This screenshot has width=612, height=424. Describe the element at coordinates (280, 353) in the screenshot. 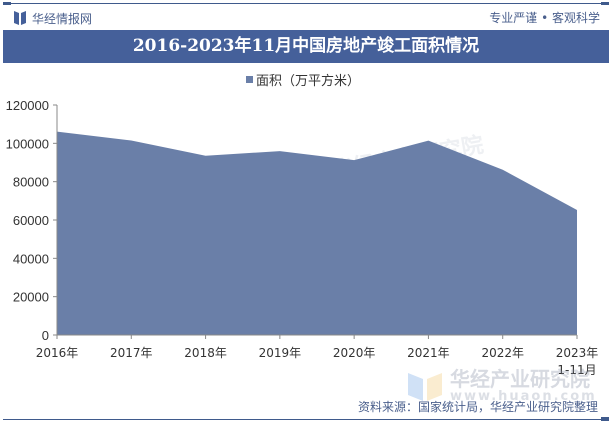

I see `x-tick-label: 2019年` at that location.